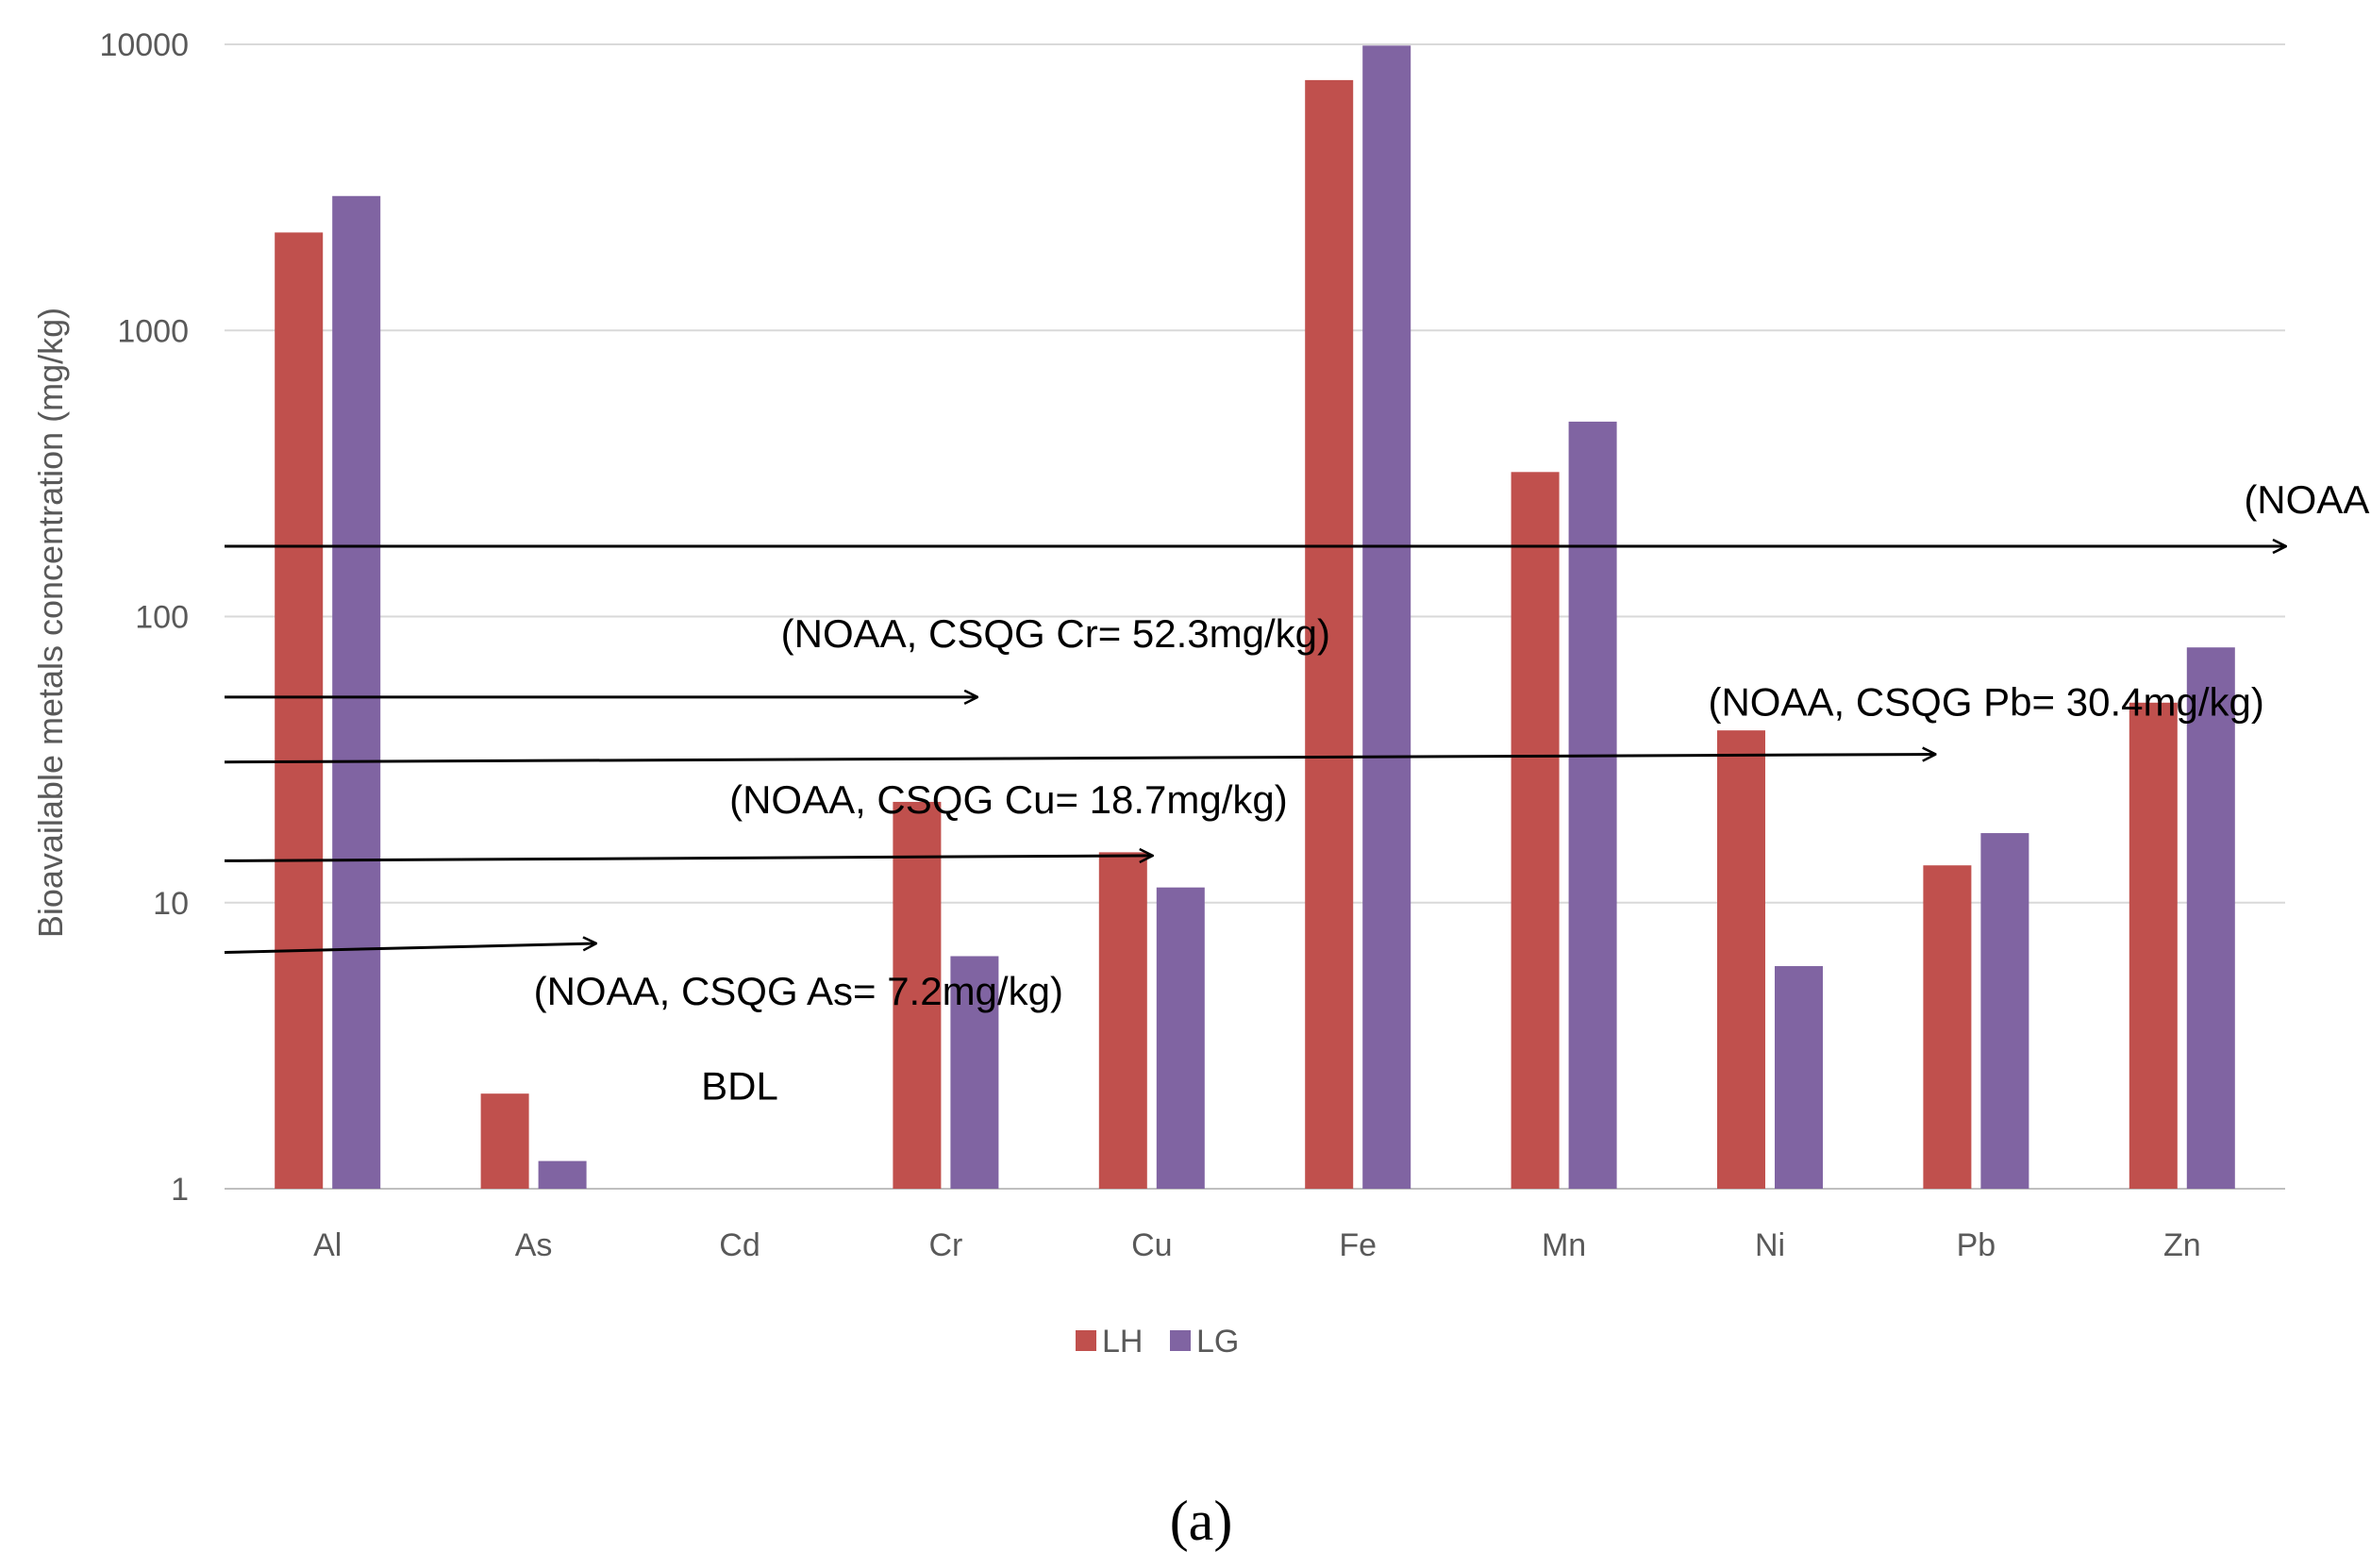 This screenshot has height=1568, width=2371. I want to click on y-axis-ticks: 1 10 100 1000 10000, so click(144, 617).